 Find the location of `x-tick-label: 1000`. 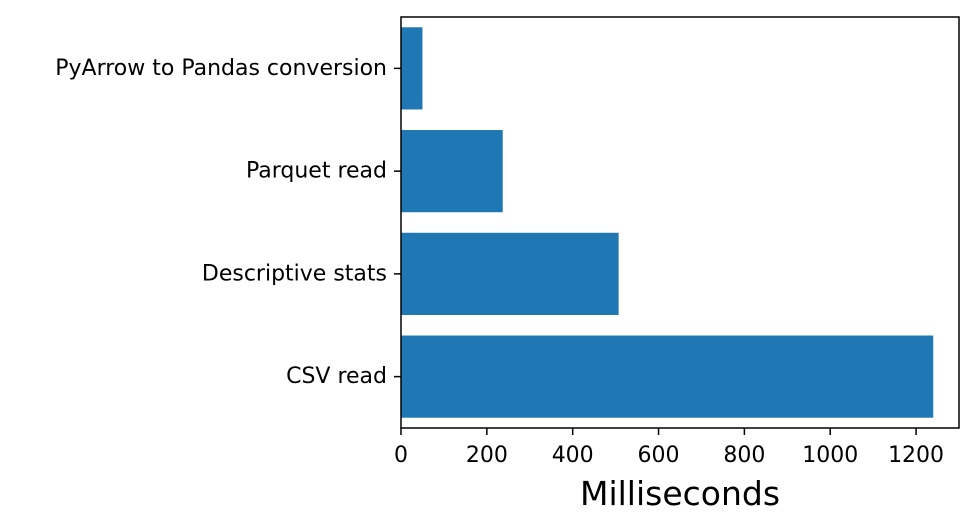

x-tick-label: 1000 is located at coordinates (830, 455).